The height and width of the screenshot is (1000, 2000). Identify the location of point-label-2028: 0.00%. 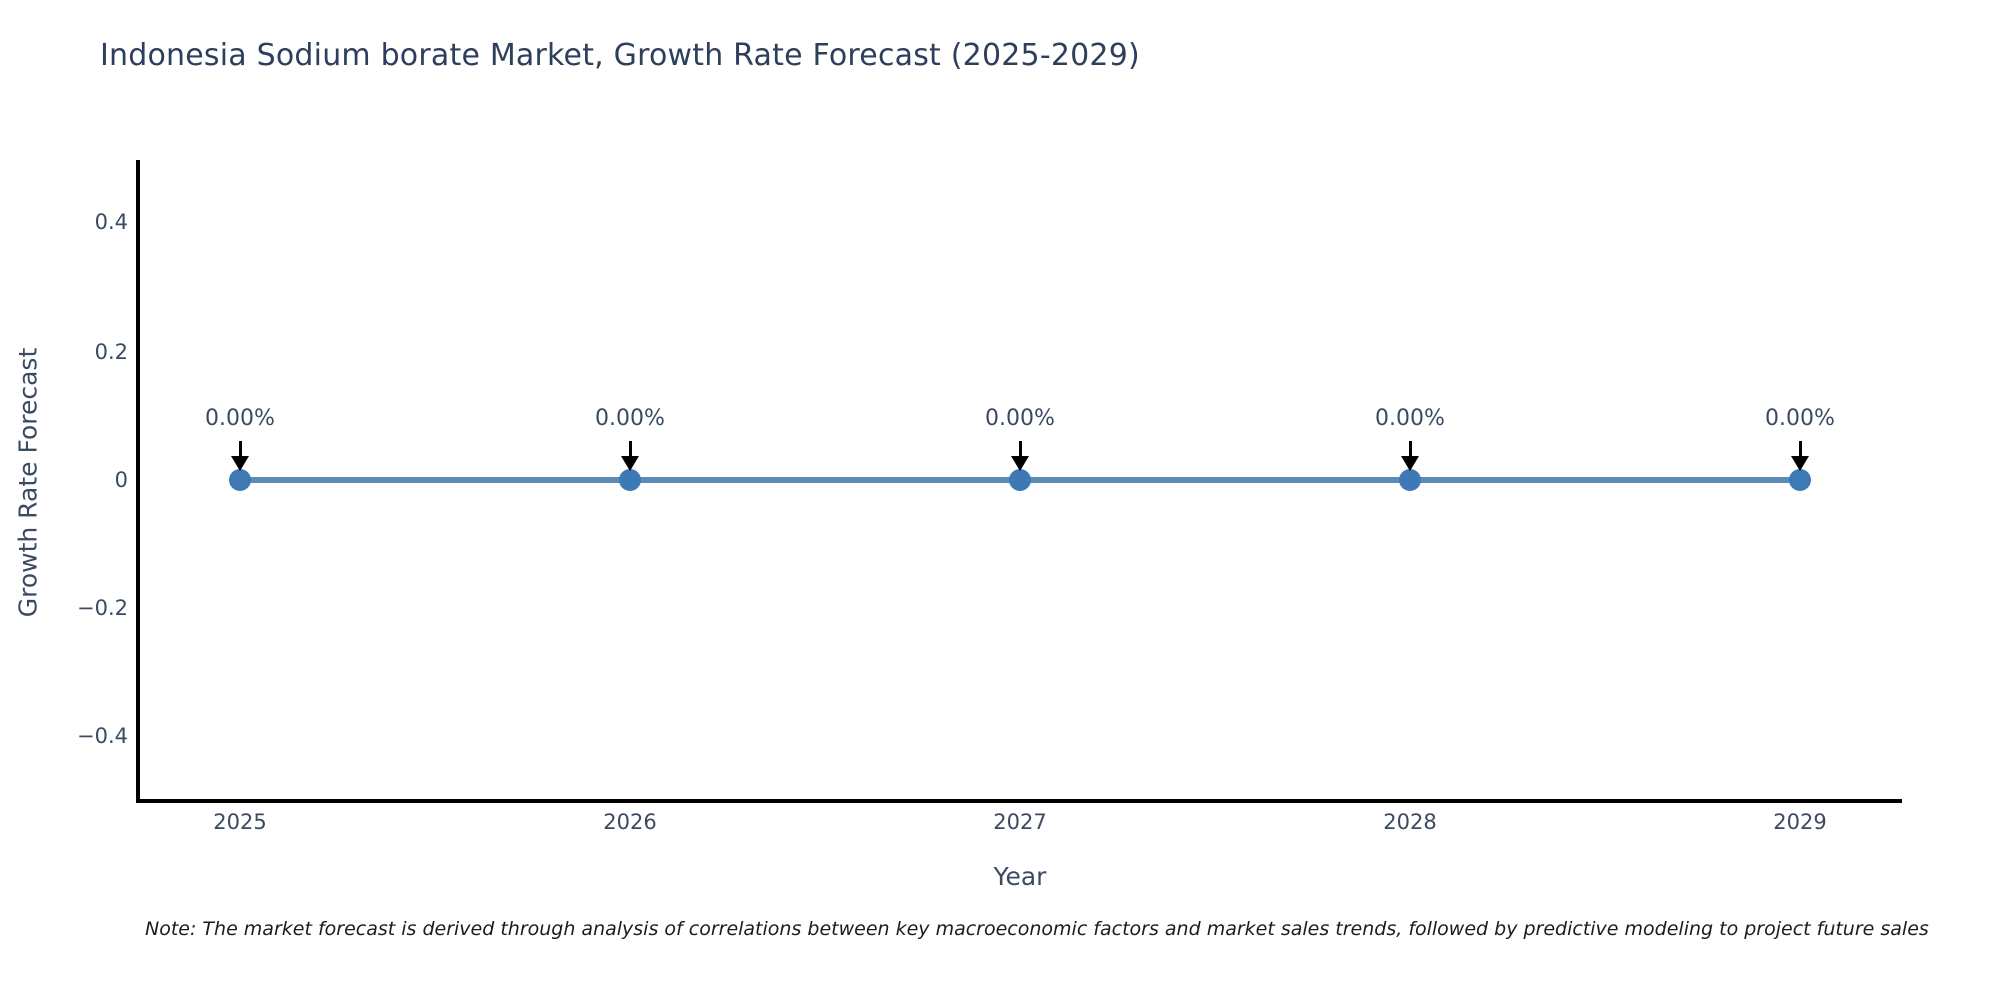
(1410, 418).